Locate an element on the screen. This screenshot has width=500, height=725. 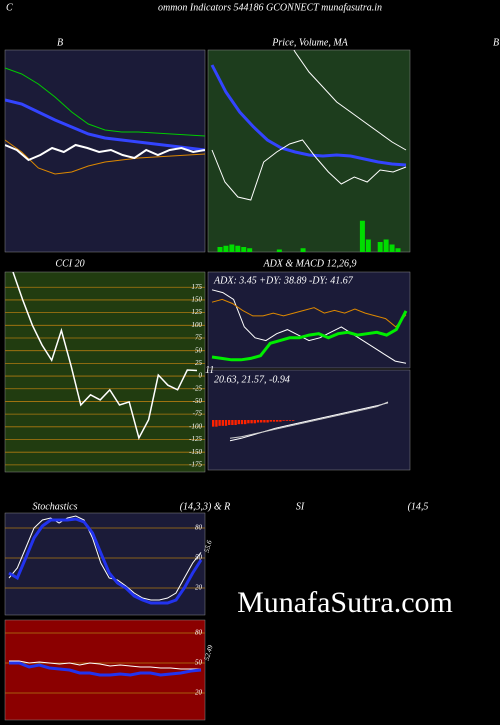
y-tick-label: -150 is located at coordinates (195, 452).